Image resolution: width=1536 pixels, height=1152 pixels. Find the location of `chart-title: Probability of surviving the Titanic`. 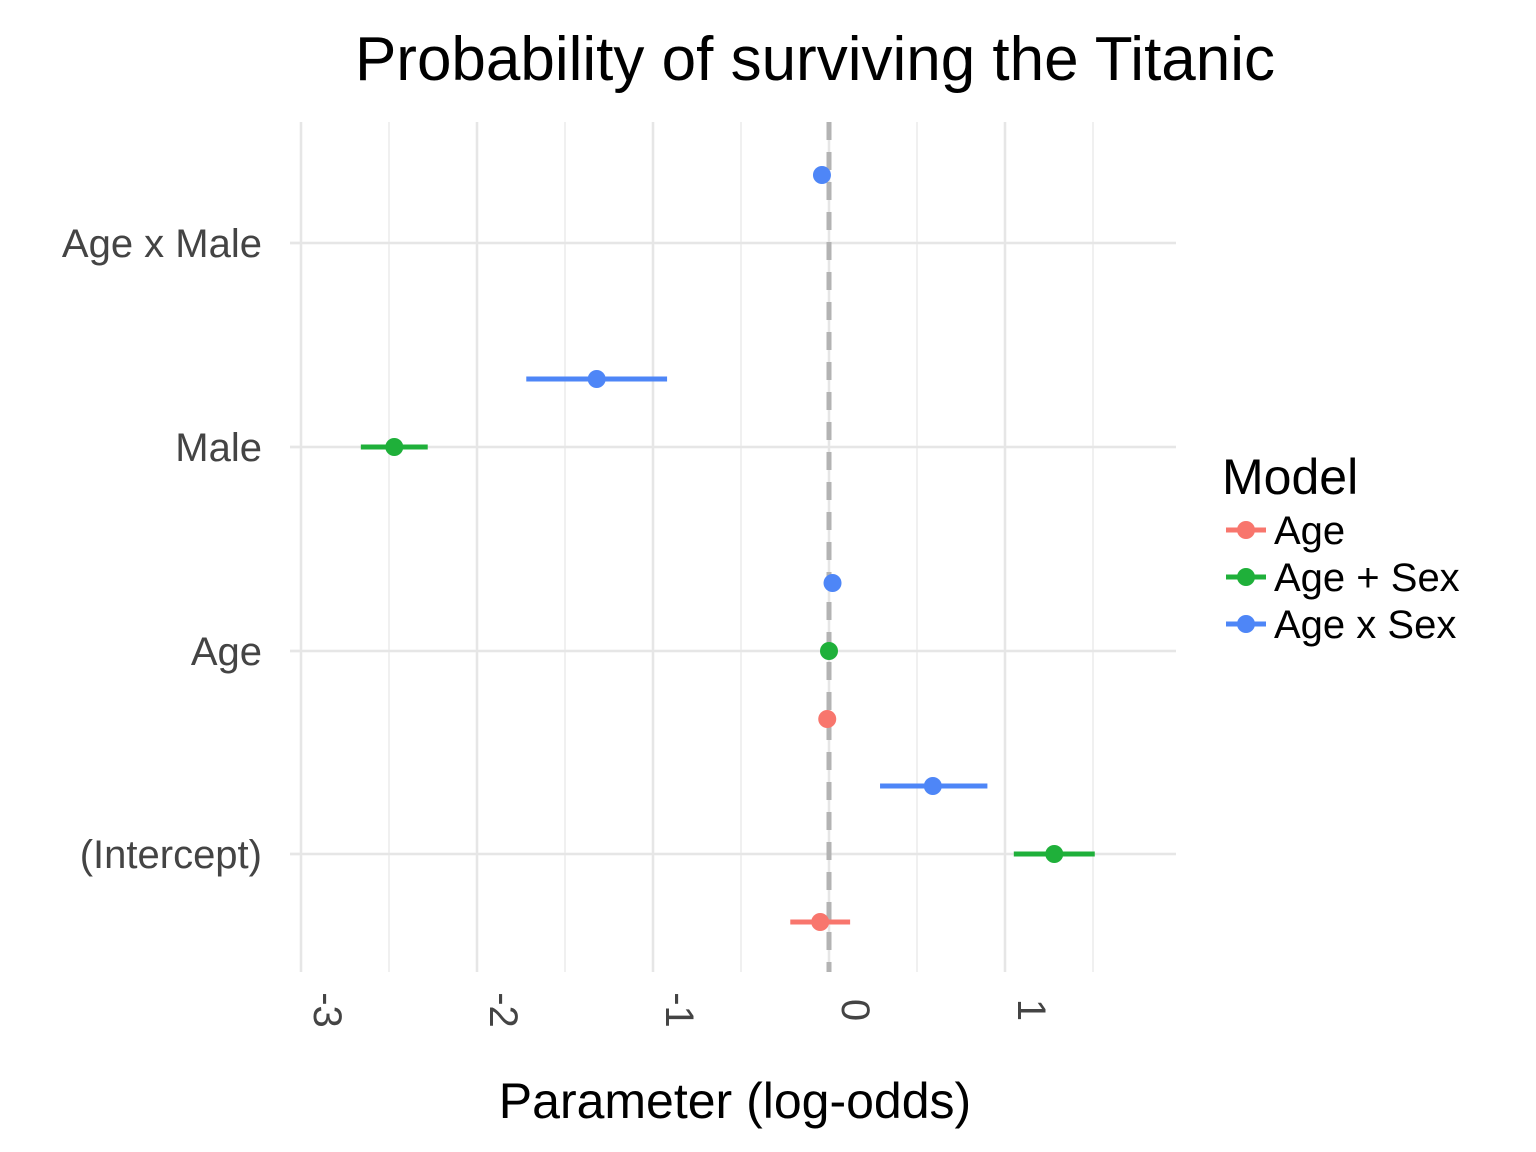

chart-title: Probability of surviving the Titanic is located at coordinates (815, 59).